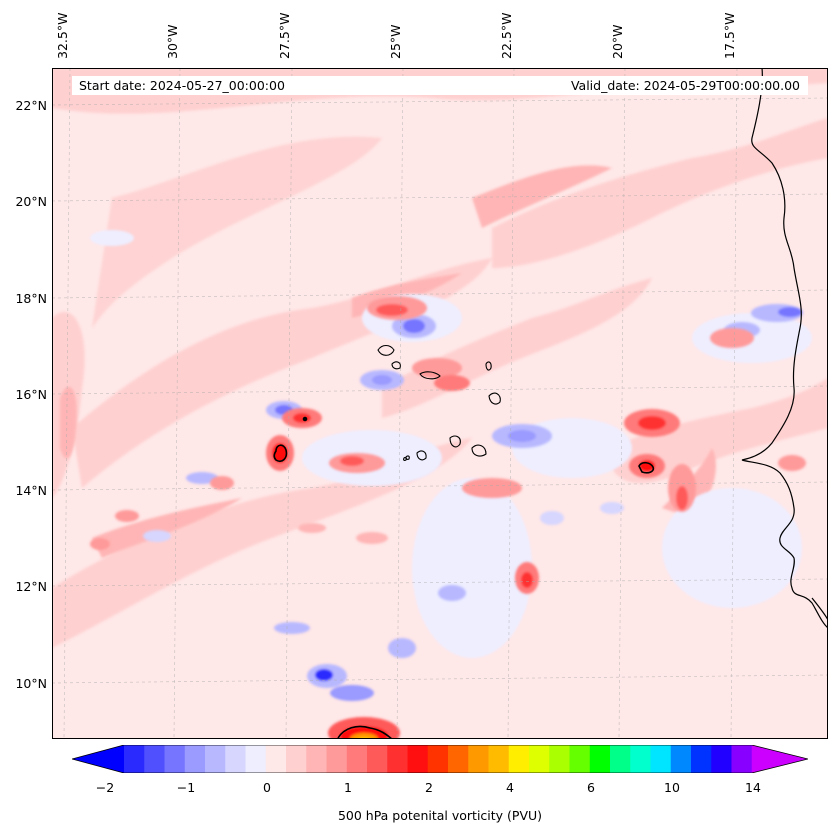 The width and height of the screenshot is (837, 836). I want to click on lat-label-12n: 12°N, so click(31, 586).